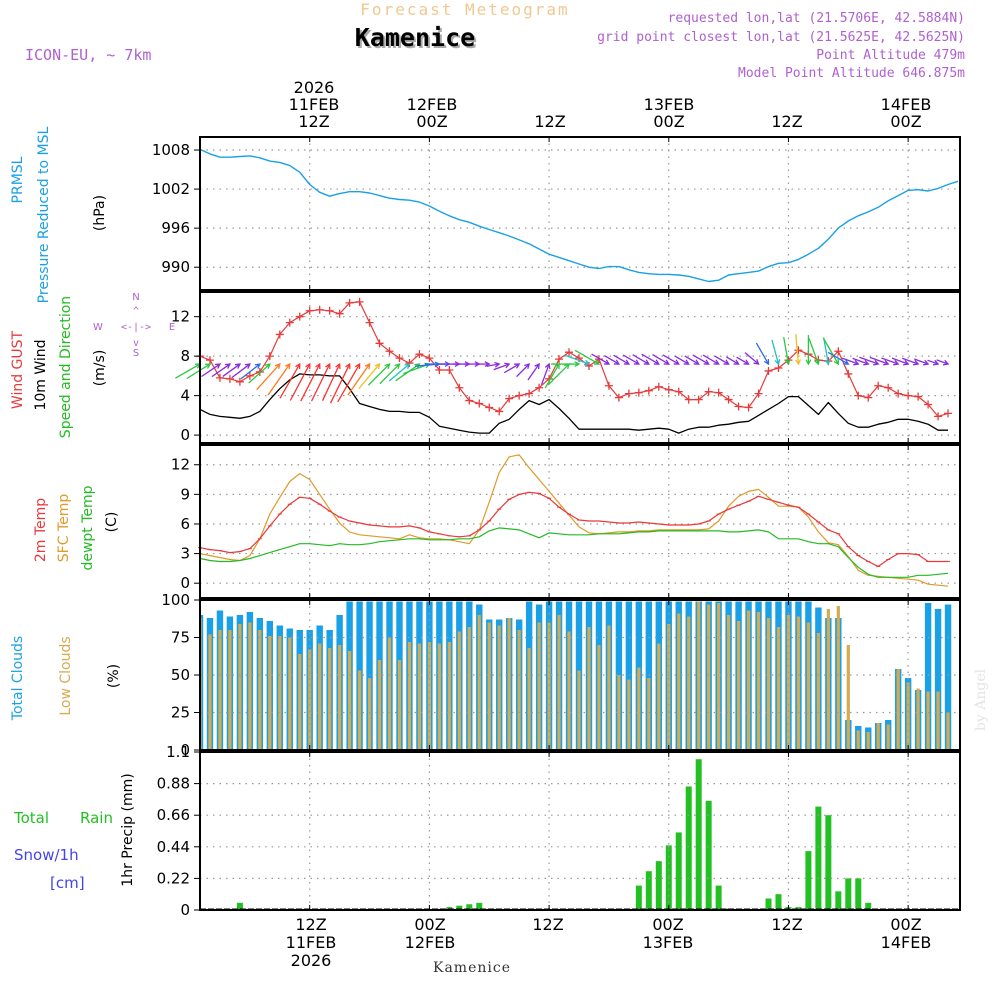 This screenshot has height=1000, width=1000. I want to click on ytick-label: 4, so click(185, 396).